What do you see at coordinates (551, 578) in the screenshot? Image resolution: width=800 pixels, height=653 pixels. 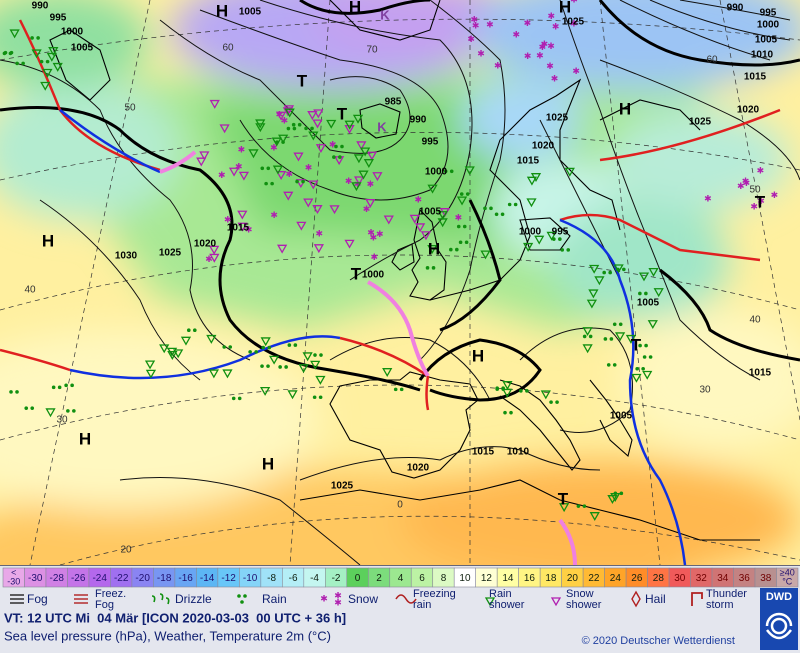 I see `scale-label: 18` at bounding box center [551, 578].